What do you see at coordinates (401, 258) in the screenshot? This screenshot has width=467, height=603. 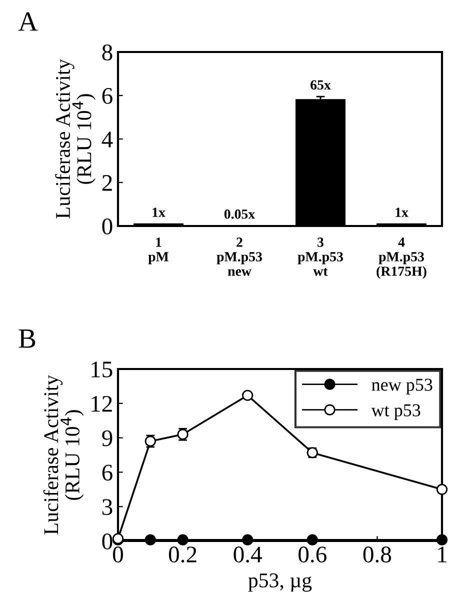 I see `x-tick-label: 4 pM.p53 (R175H)` at bounding box center [401, 258].